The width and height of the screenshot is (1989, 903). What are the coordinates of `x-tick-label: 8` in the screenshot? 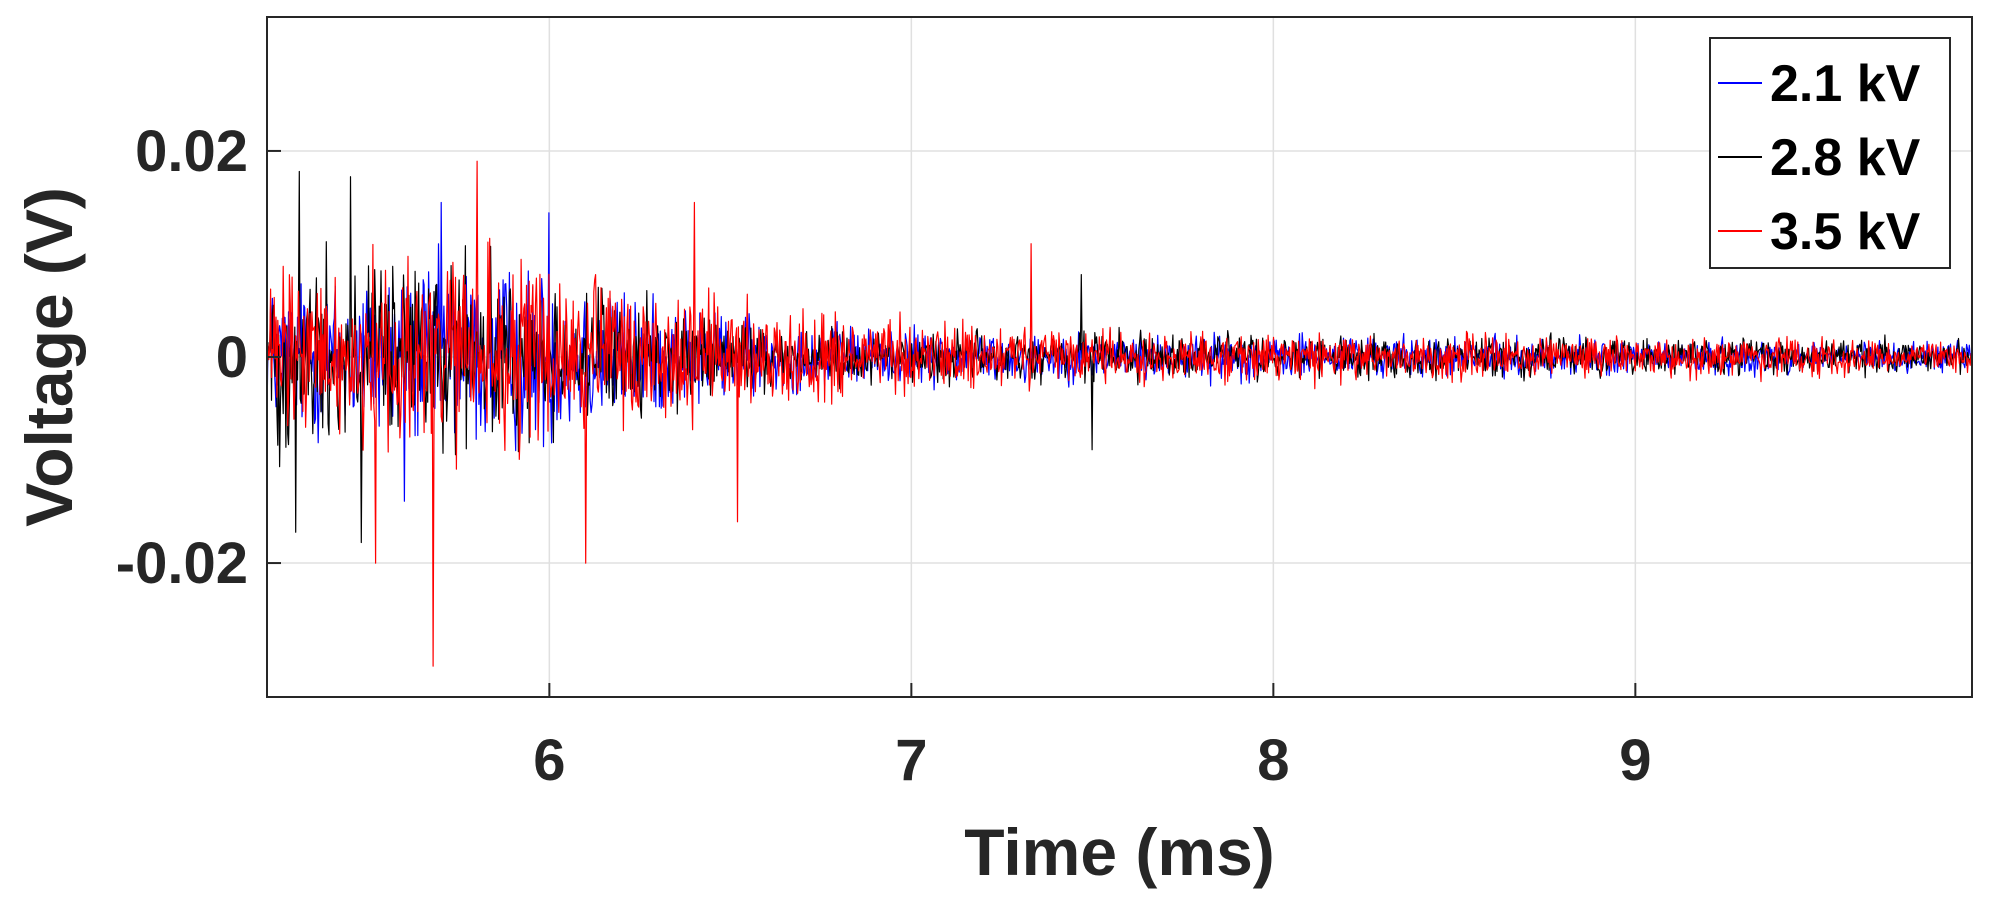 It's located at (1273, 760).